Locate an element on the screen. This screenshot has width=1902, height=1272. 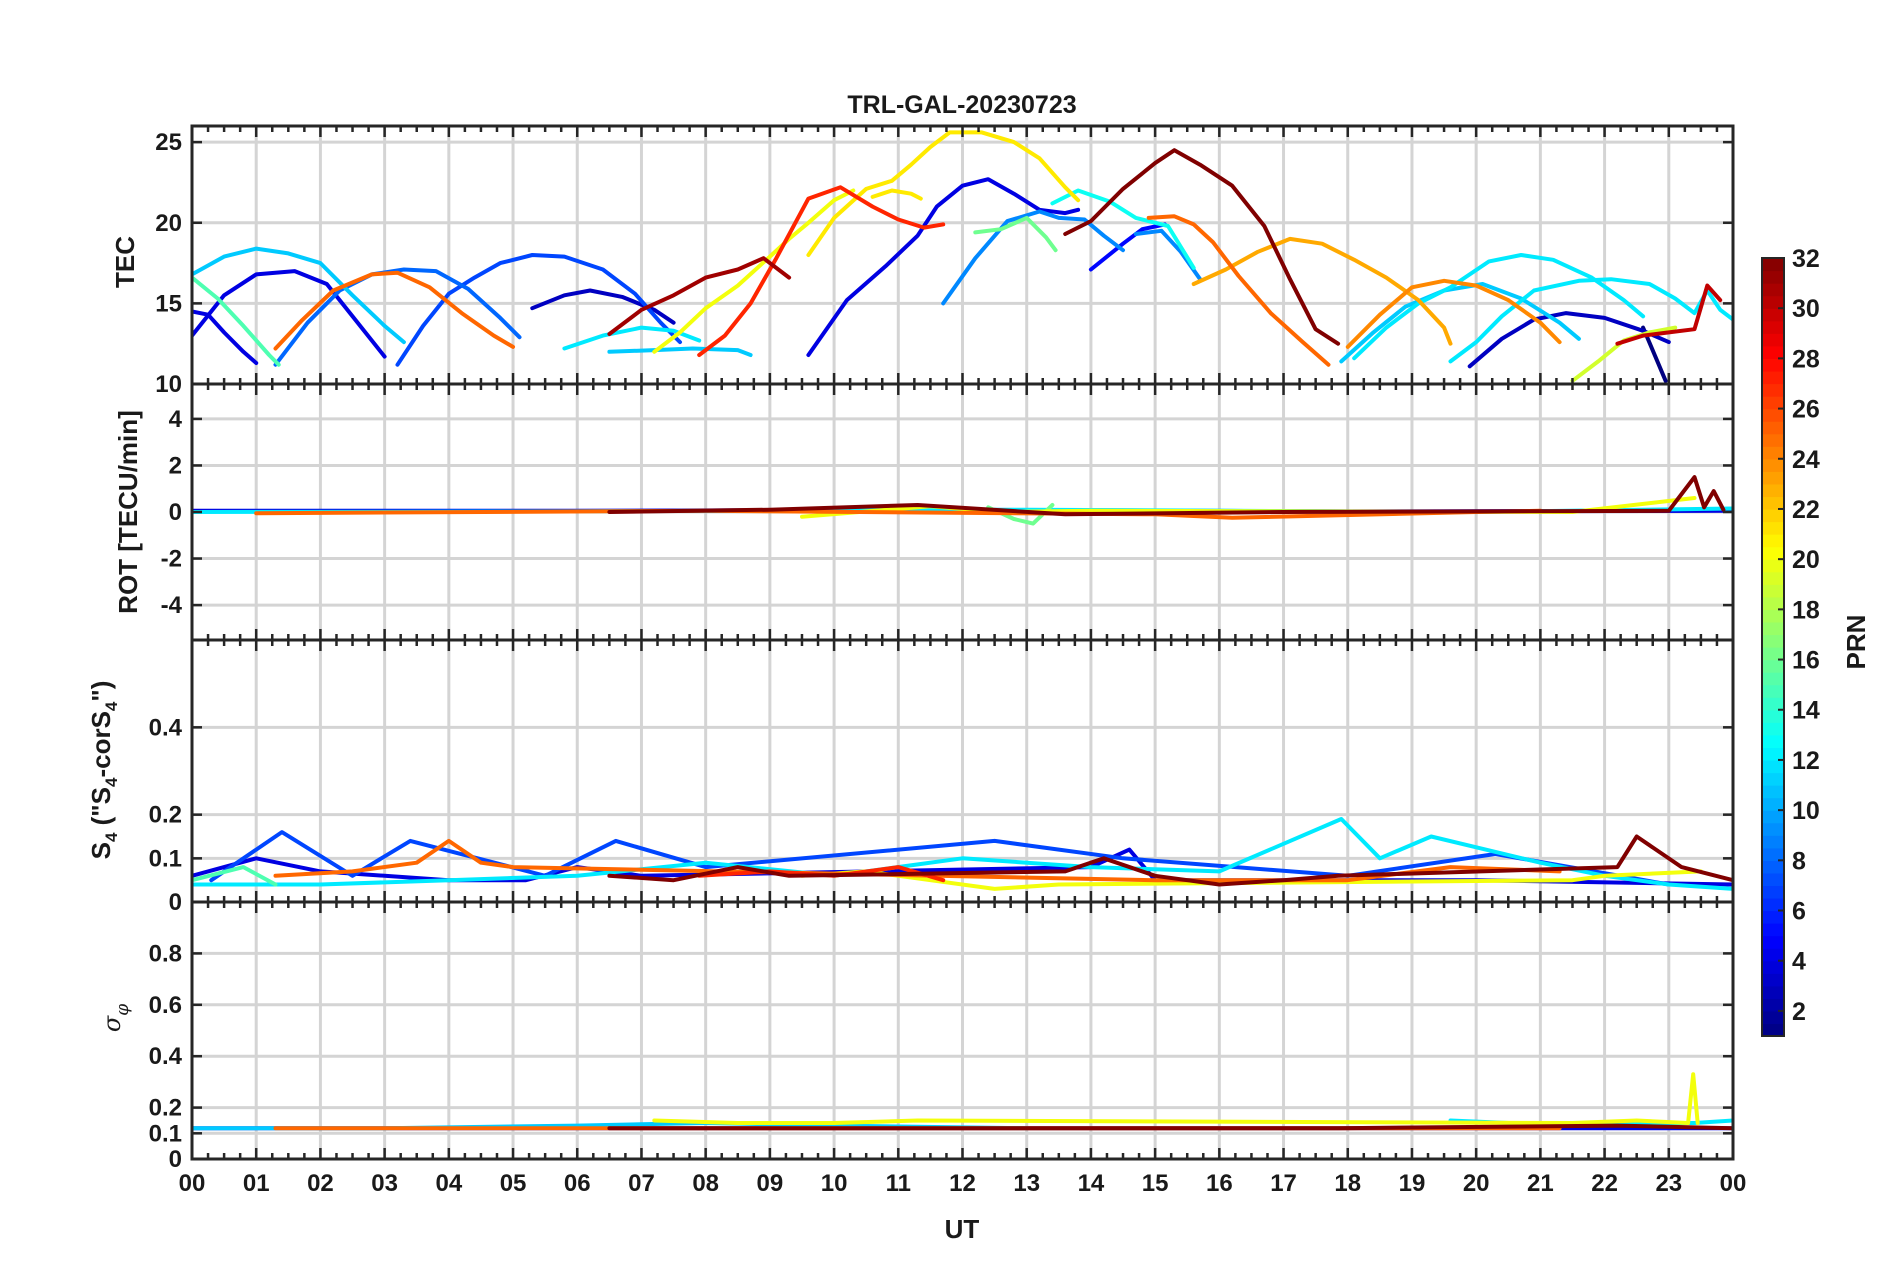
panel-2-series is located at coordinates (962, 854).